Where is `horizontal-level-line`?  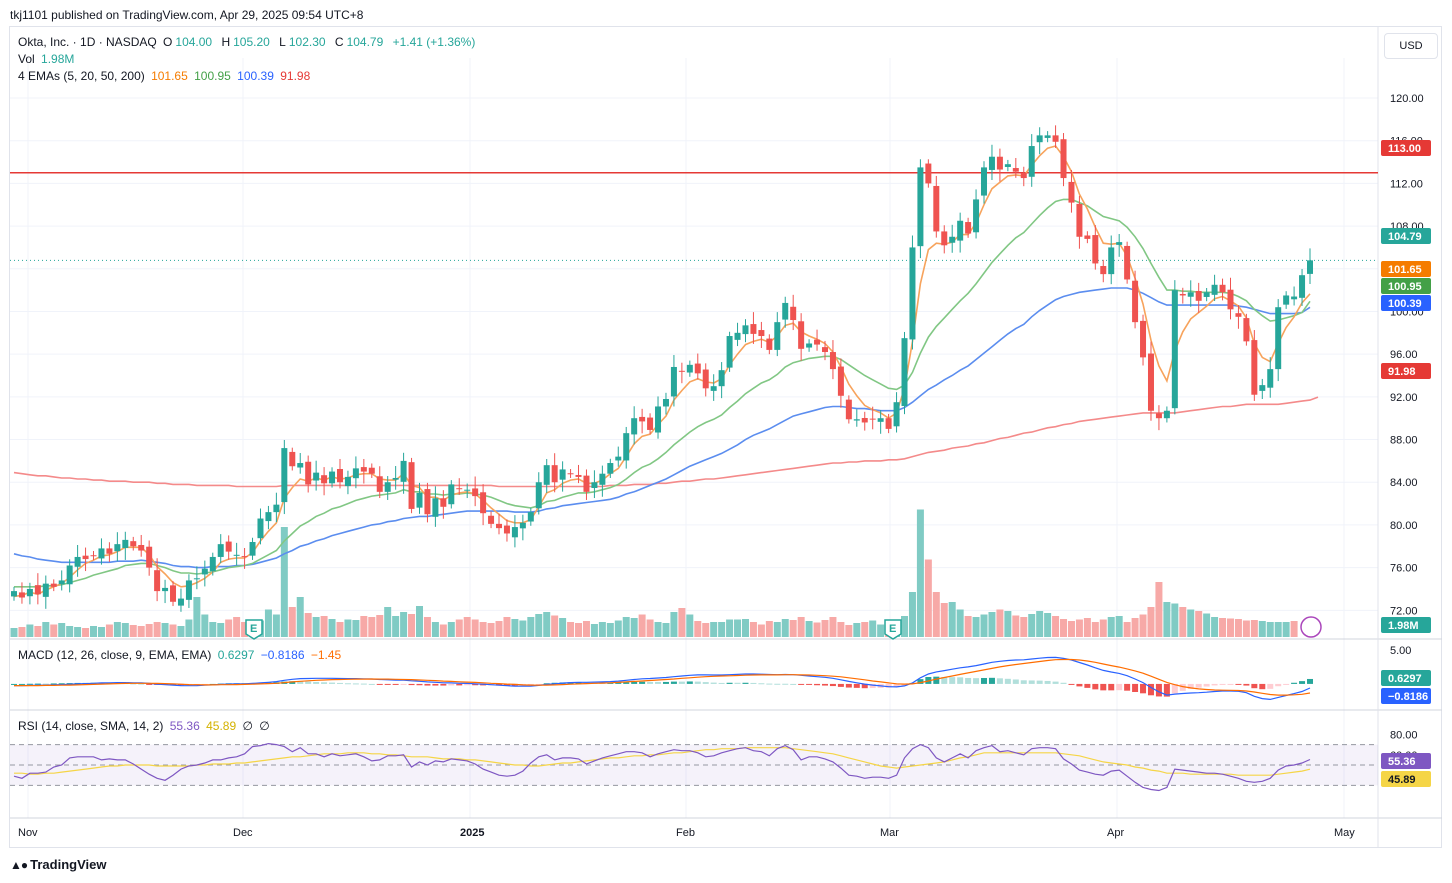
horizontal-level-line is located at coordinates (694, 216).